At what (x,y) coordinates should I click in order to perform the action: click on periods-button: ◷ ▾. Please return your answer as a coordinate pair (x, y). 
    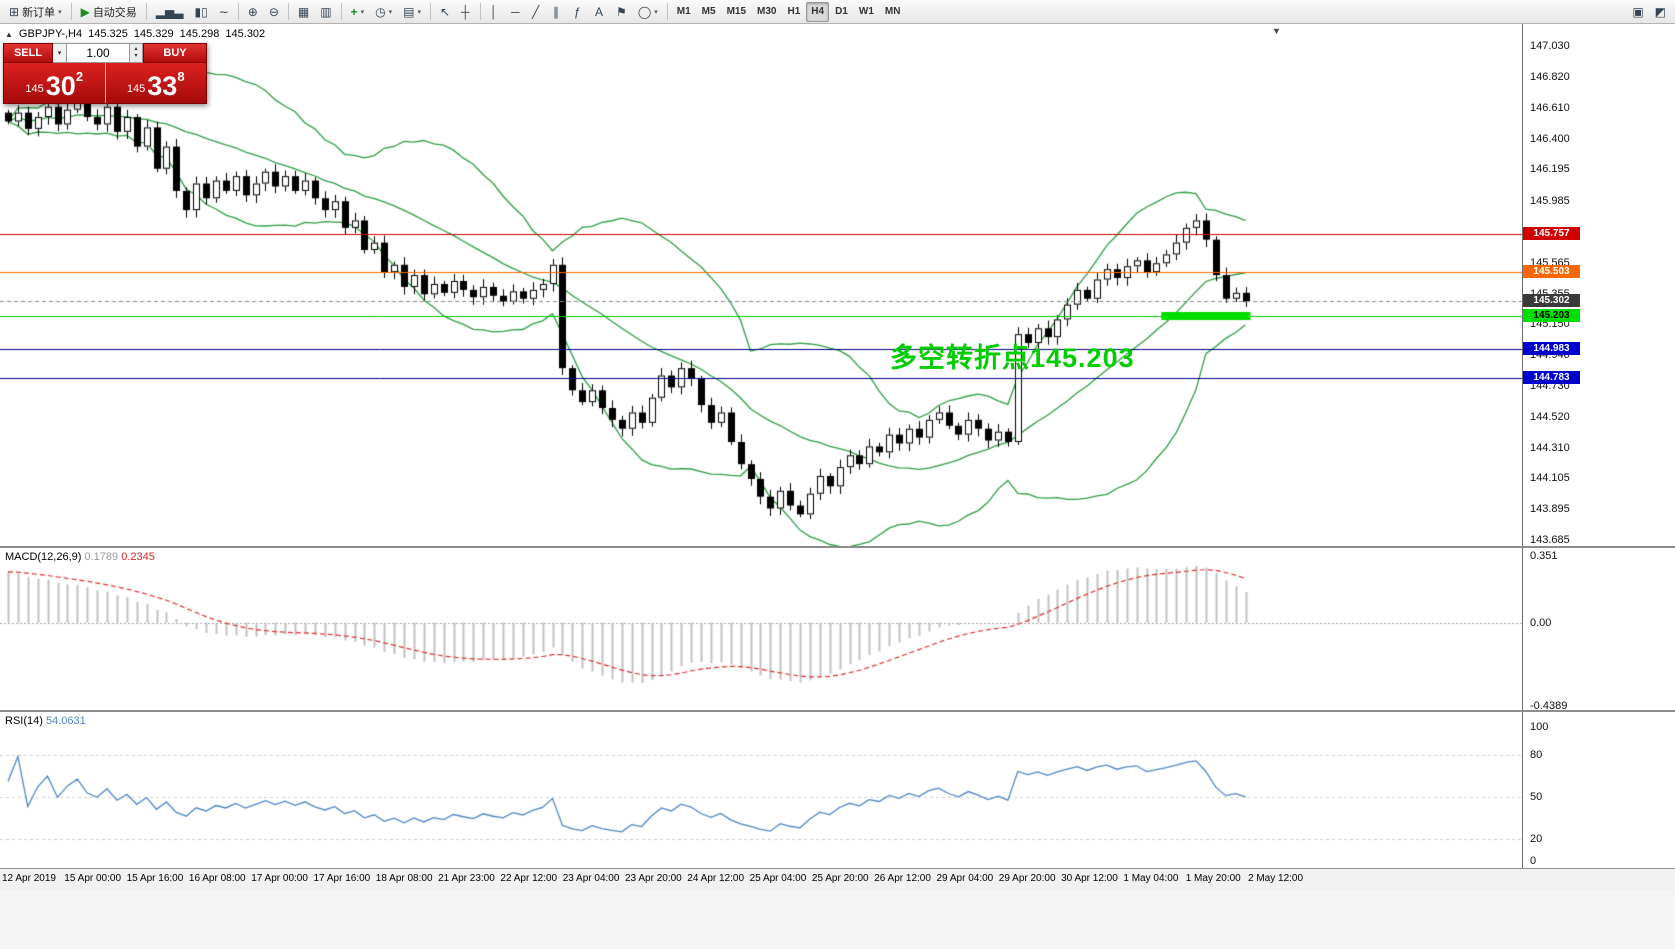
    Looking at the image, I should click on (383, 12).